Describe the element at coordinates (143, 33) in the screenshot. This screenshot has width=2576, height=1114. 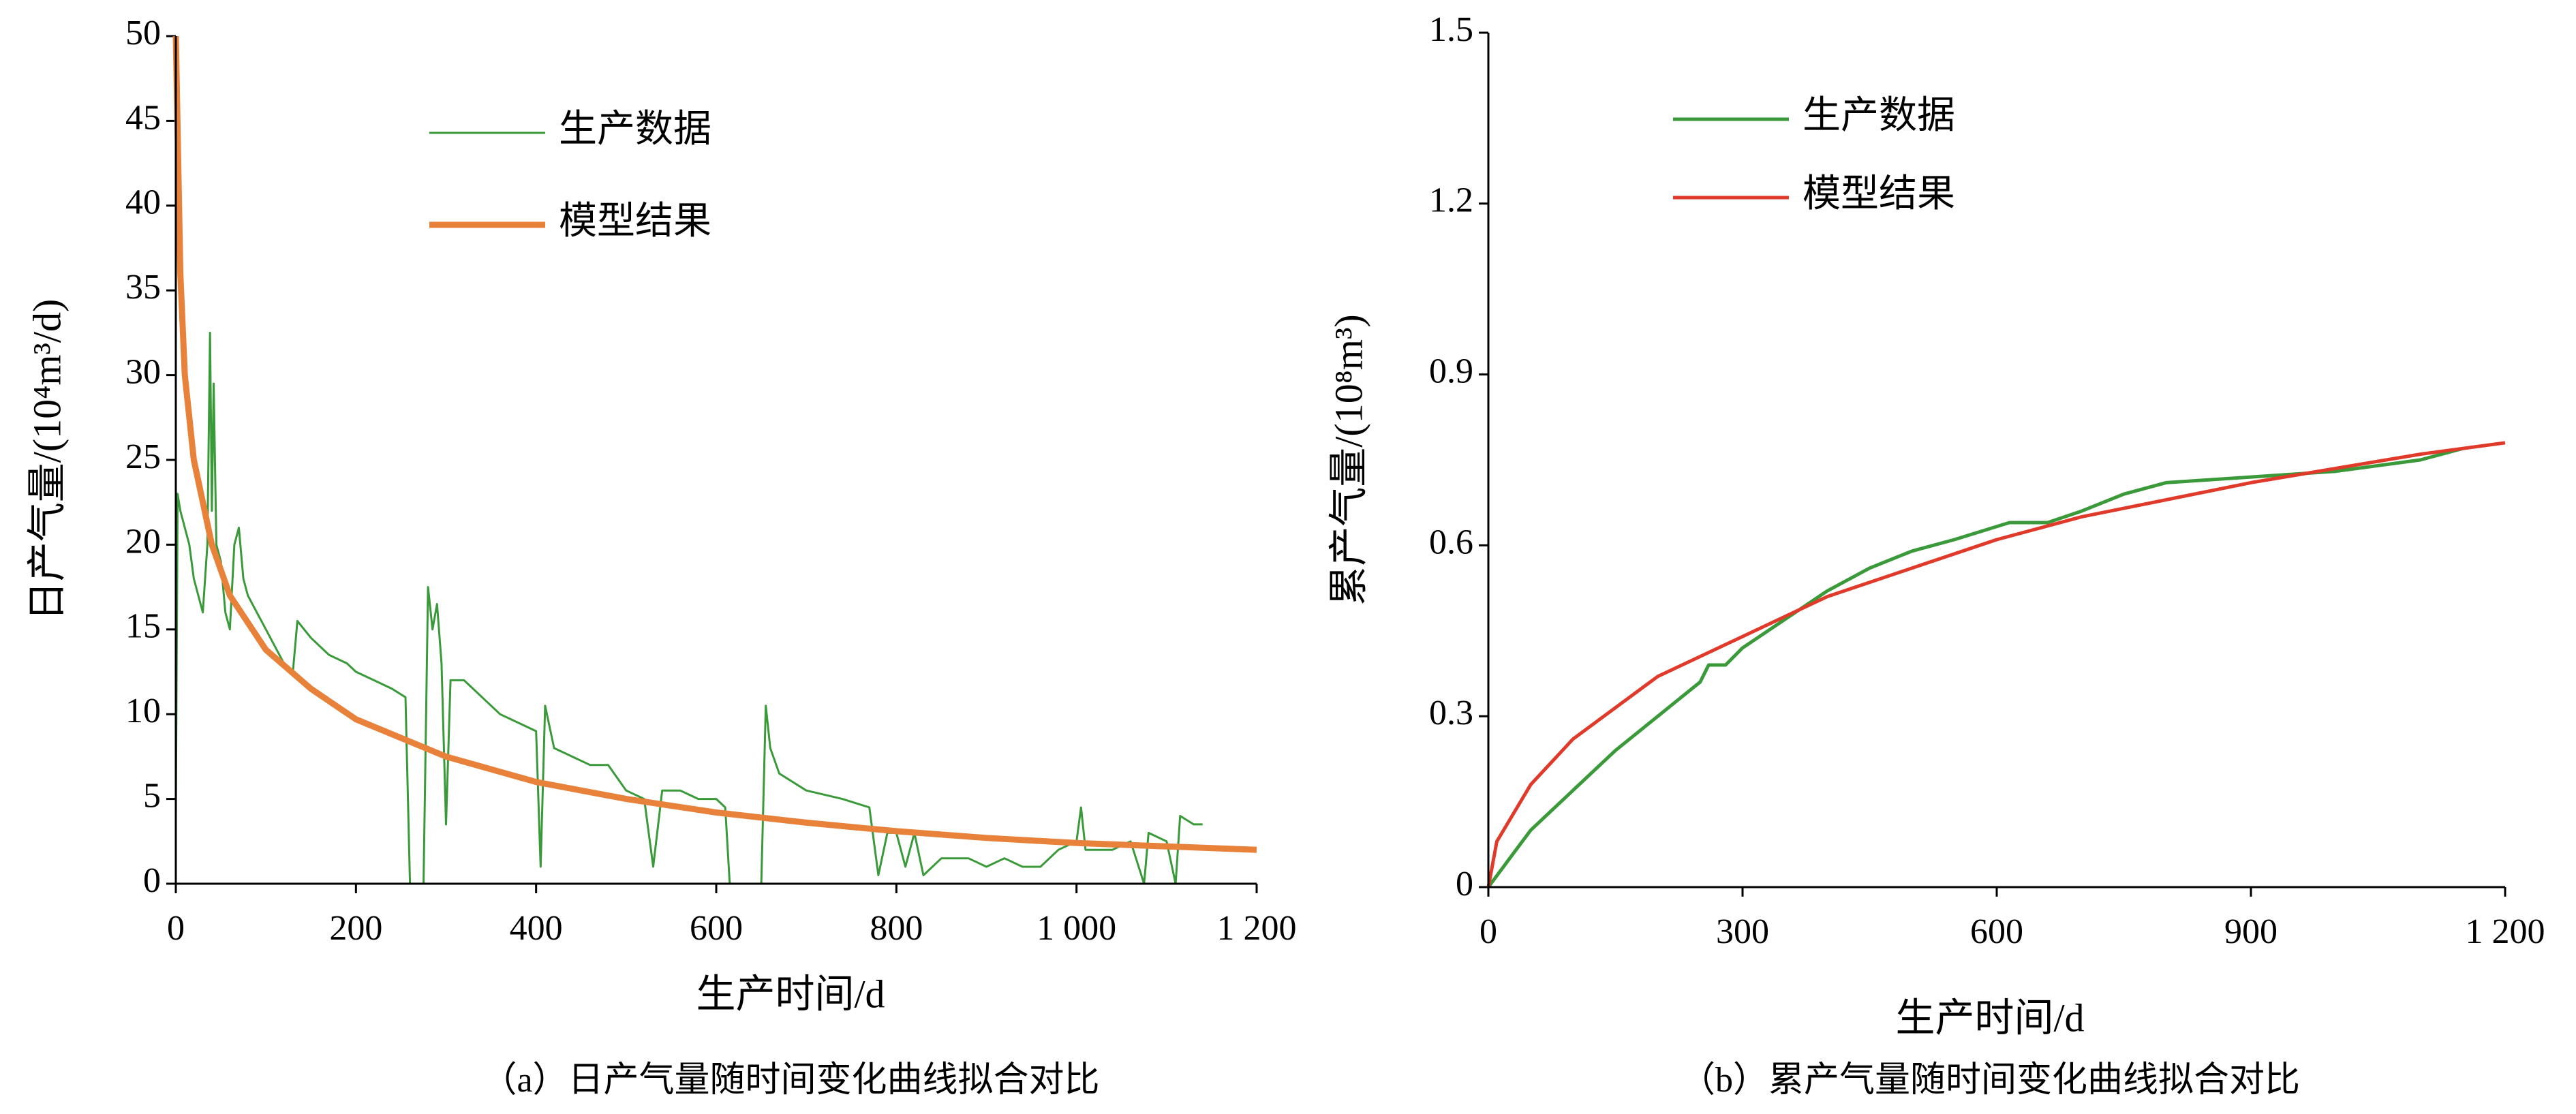
I see `y-tick-label: 50` at that location.